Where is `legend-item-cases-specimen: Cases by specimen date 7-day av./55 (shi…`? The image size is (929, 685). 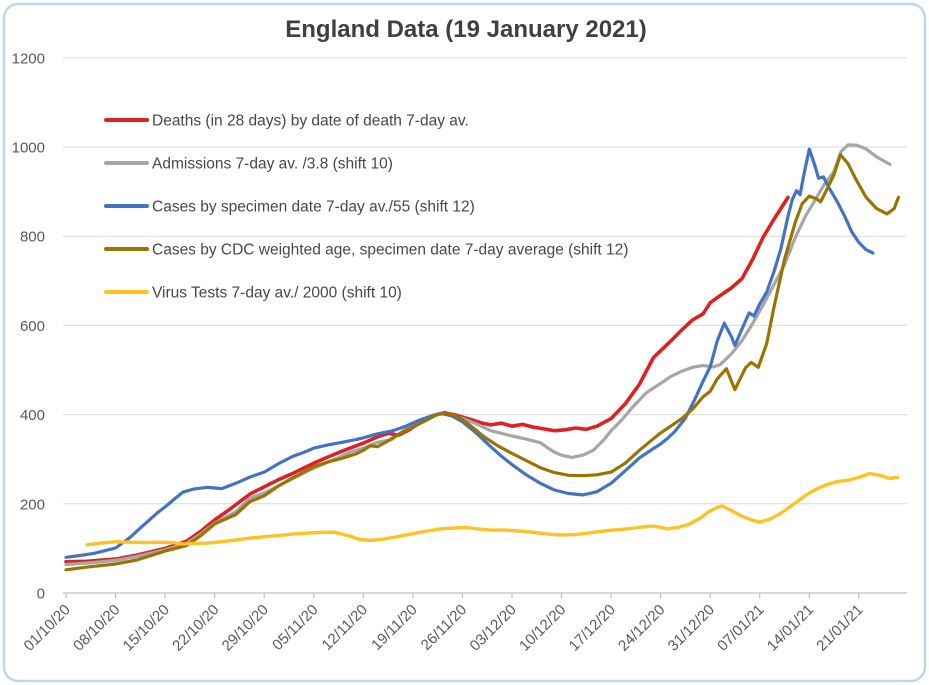
legend-item-cases-specimen: Cases by specimen date 7-day av./55 (shi… is located at coordinates (289, 207).